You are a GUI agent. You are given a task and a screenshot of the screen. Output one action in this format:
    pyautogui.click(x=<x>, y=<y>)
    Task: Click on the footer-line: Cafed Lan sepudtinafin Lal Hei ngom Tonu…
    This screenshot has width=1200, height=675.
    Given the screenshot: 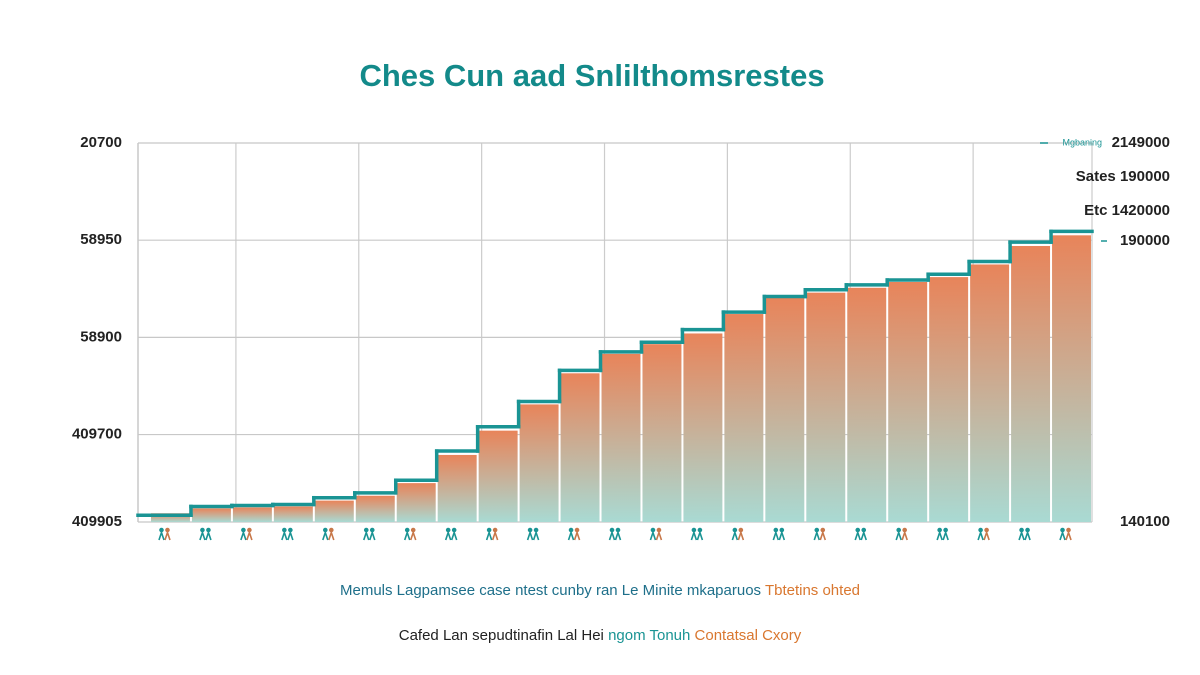 What is the action you would take?
    pyautogui.click(x=600, y=635)
    